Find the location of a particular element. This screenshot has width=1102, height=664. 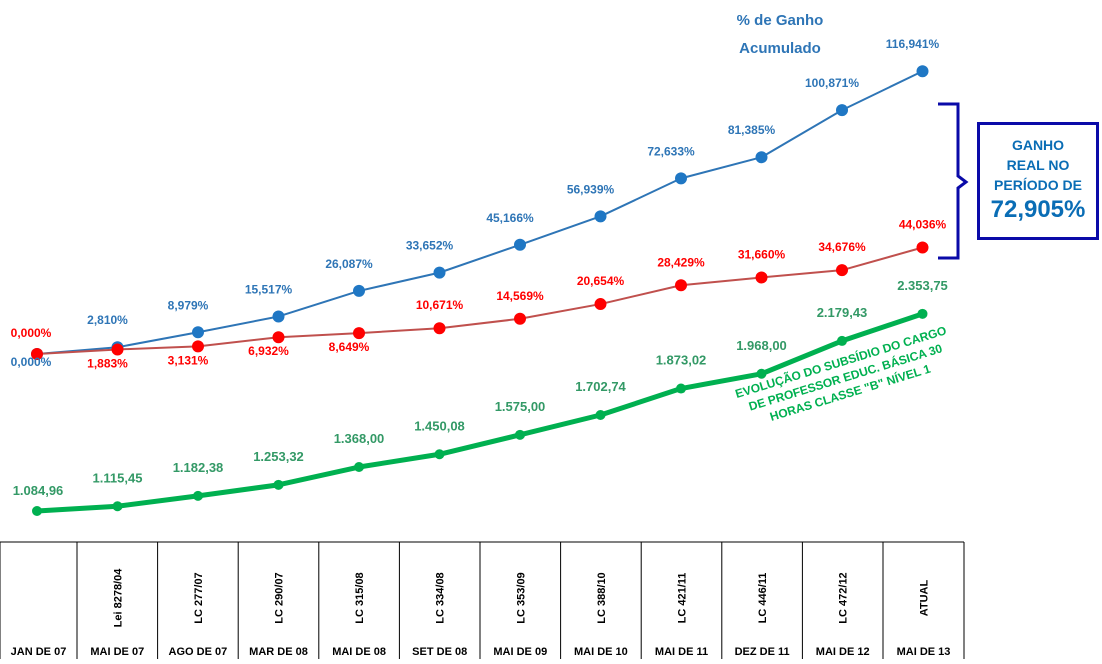

law-label-4: LC 315/08 is located at coordinates (360, 597).